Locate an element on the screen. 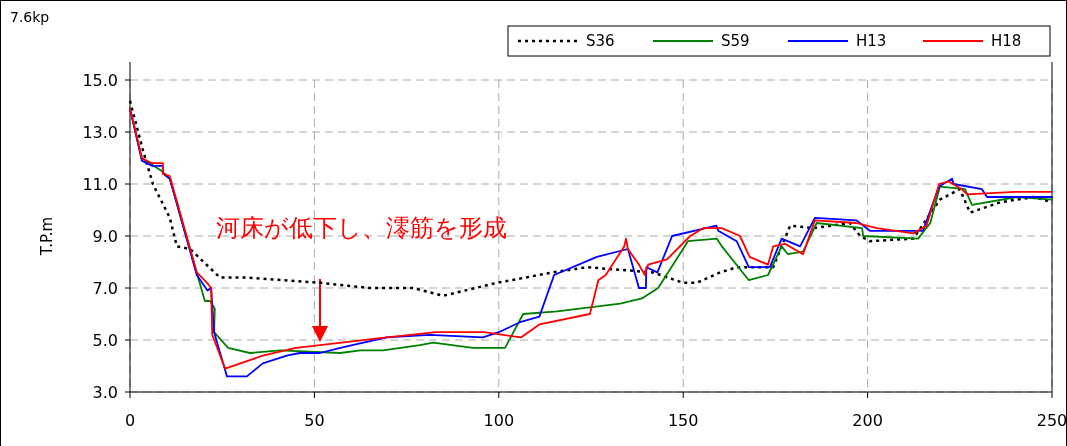 This screenshot has height=446, width=1067. x-tick-label: 150 is located at coordinates (683, 420).